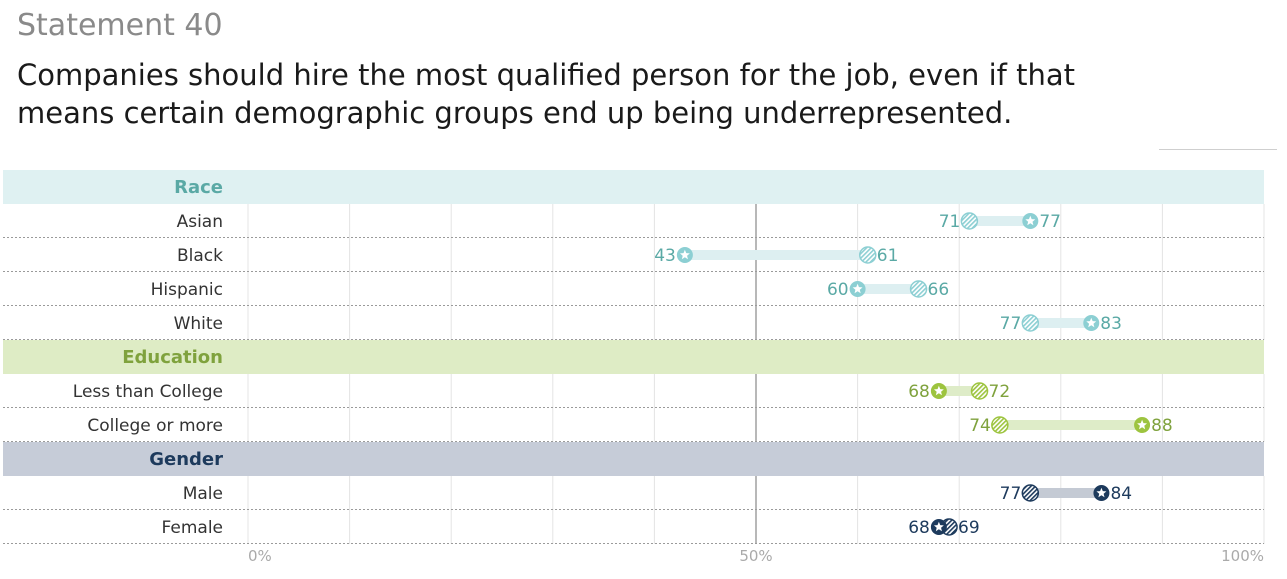 This screenshot has width=1287, height=579. I want to click on value-label-low: 71, so click(950, 222).